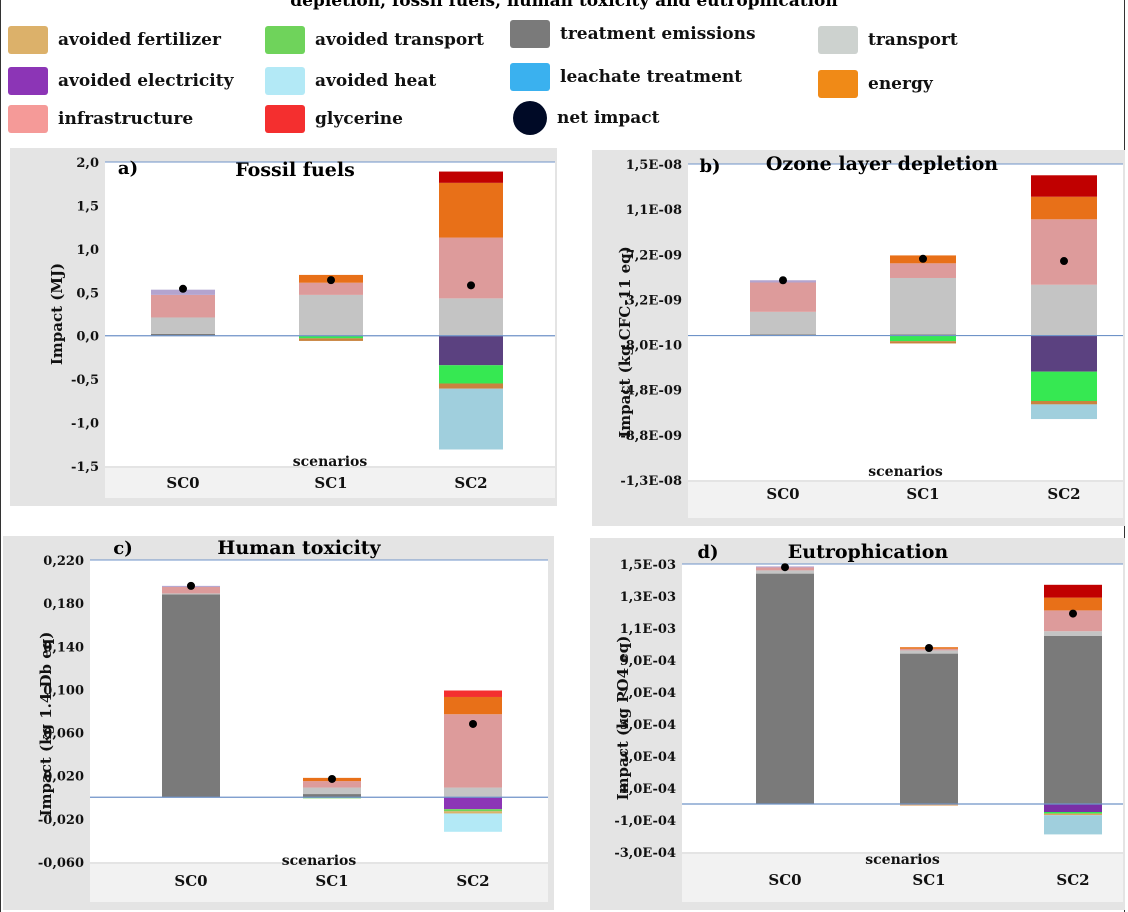 The image size is (1128, 912). Describe the element at coordinates (648, 629) in the screenshot. I see `y-tick-label: 1,1E-03` at that location.